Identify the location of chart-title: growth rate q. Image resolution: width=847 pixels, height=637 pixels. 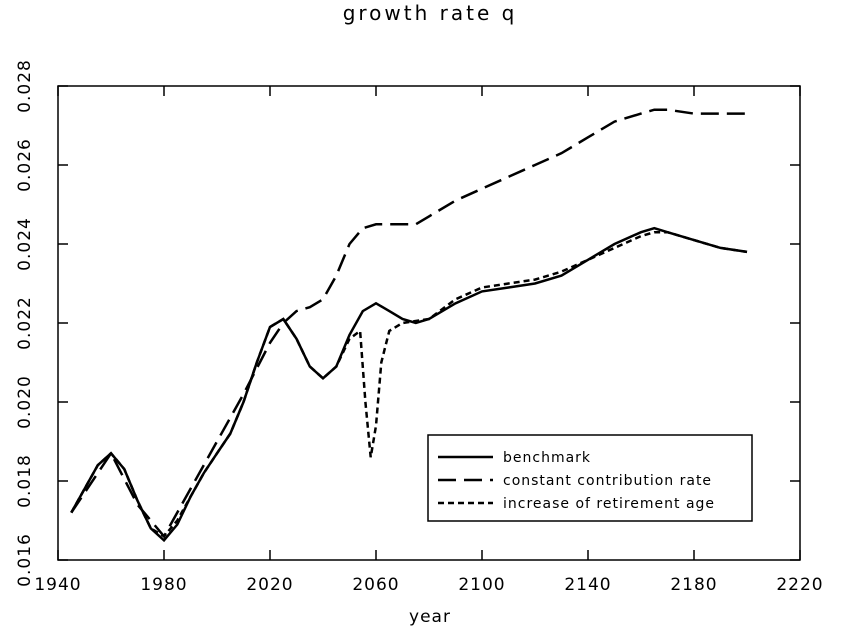
(430, 13).